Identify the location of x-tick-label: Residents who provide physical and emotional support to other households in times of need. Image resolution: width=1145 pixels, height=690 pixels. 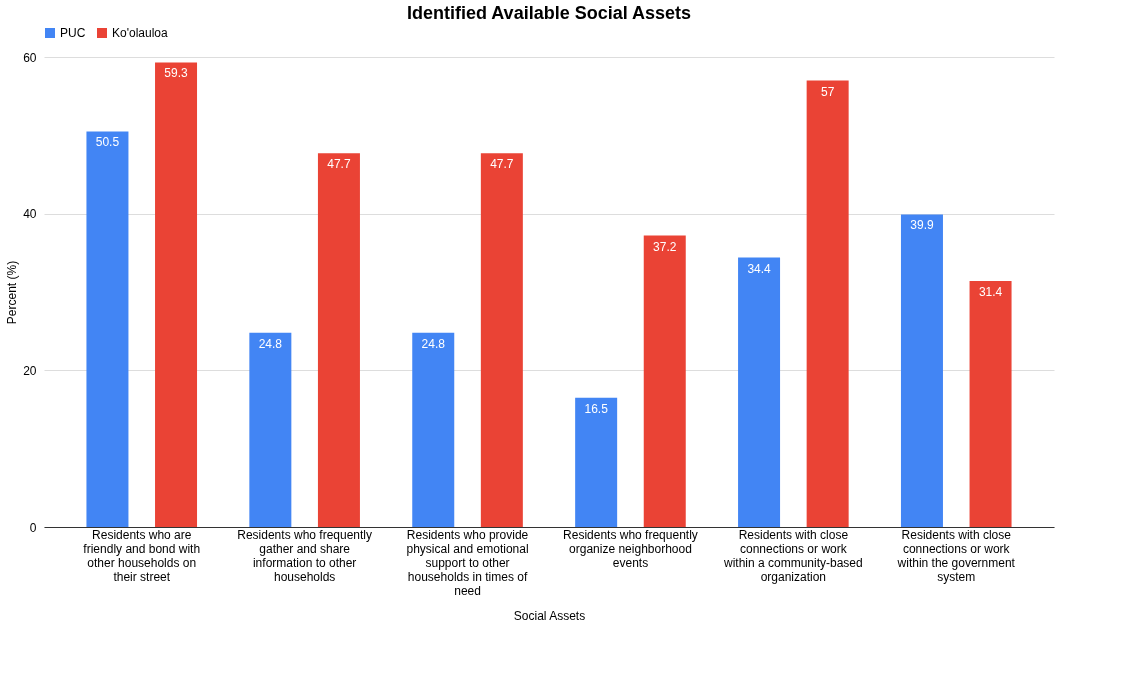
(467, 562).